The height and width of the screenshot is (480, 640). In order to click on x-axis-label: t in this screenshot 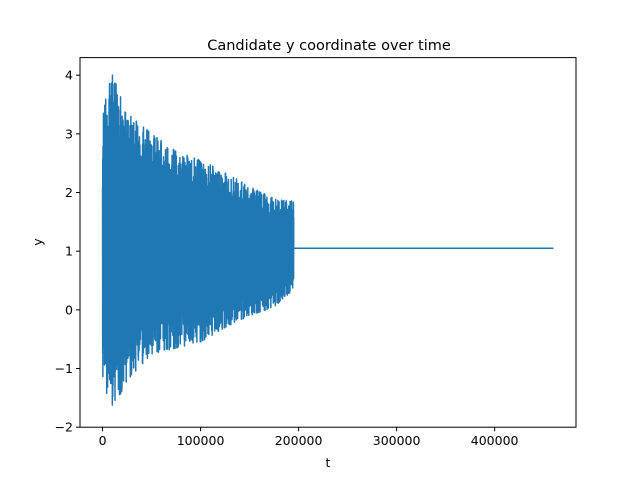, I will do `click(328, 462)`.